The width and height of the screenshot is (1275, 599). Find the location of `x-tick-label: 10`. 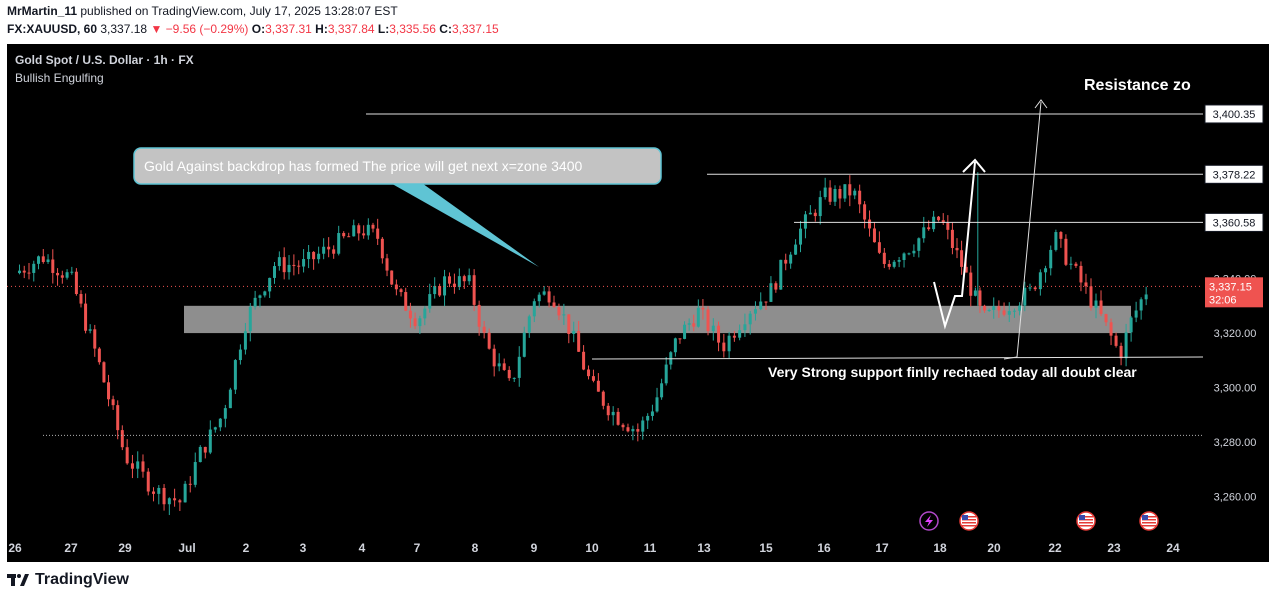

x-tick-label: 10 is located at coordinates (592, 548).